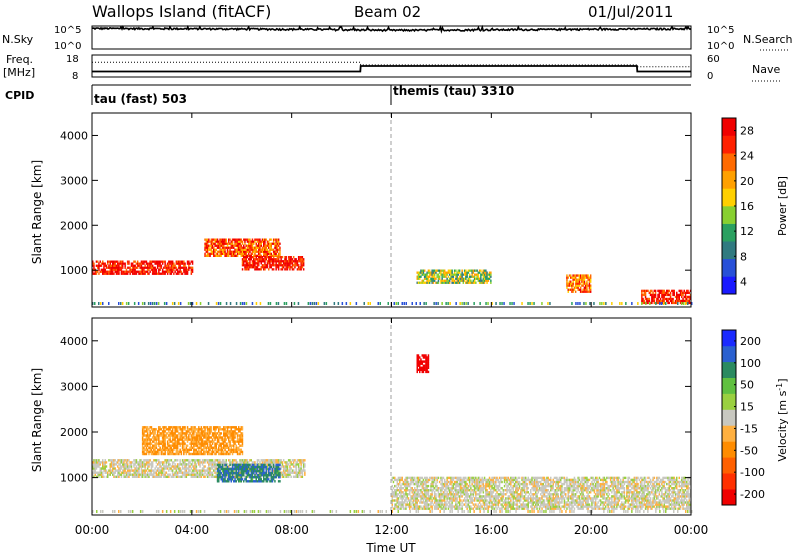  I want to click on y-tick-label: 2000, so click(74, 225).